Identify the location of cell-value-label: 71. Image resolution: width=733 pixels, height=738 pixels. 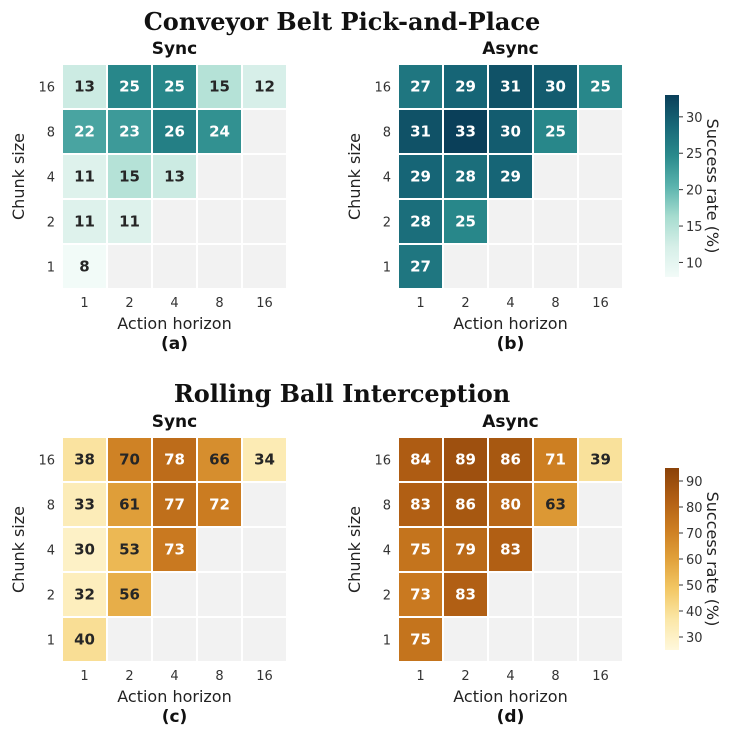
(555, 460).